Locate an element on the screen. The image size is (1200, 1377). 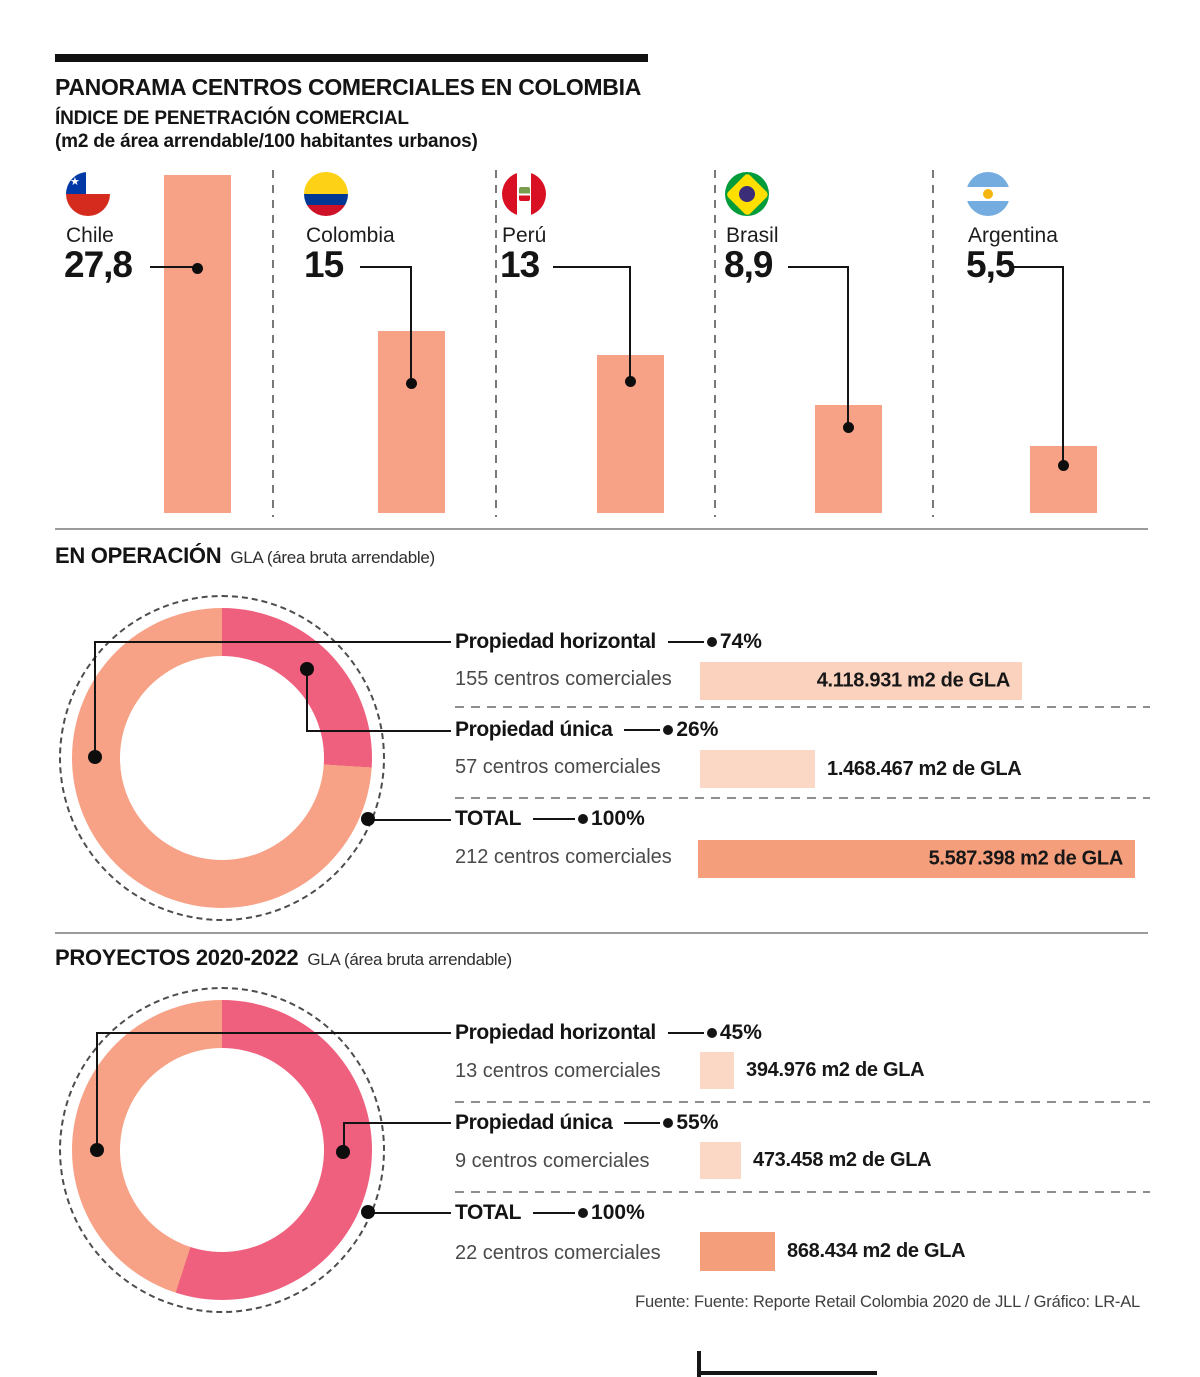
row-count: 212 centros comerciales is located at coordinates (563, 857).